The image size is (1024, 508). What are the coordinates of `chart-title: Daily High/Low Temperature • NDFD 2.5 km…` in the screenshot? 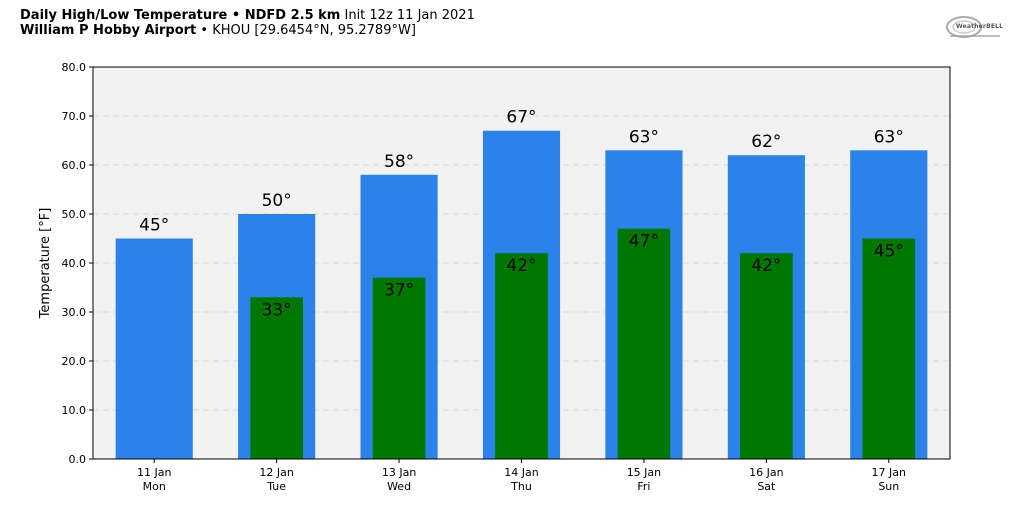 It's located at (247, 15).